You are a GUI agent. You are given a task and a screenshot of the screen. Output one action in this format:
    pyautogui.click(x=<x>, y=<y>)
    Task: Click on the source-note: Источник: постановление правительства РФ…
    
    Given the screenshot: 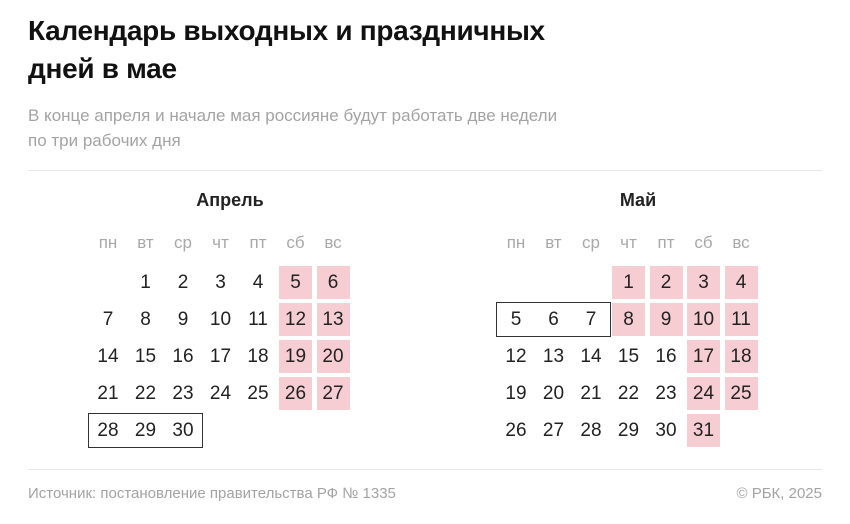 What is the action you would take?
    pyautogui.click(x=212, y=493)
    